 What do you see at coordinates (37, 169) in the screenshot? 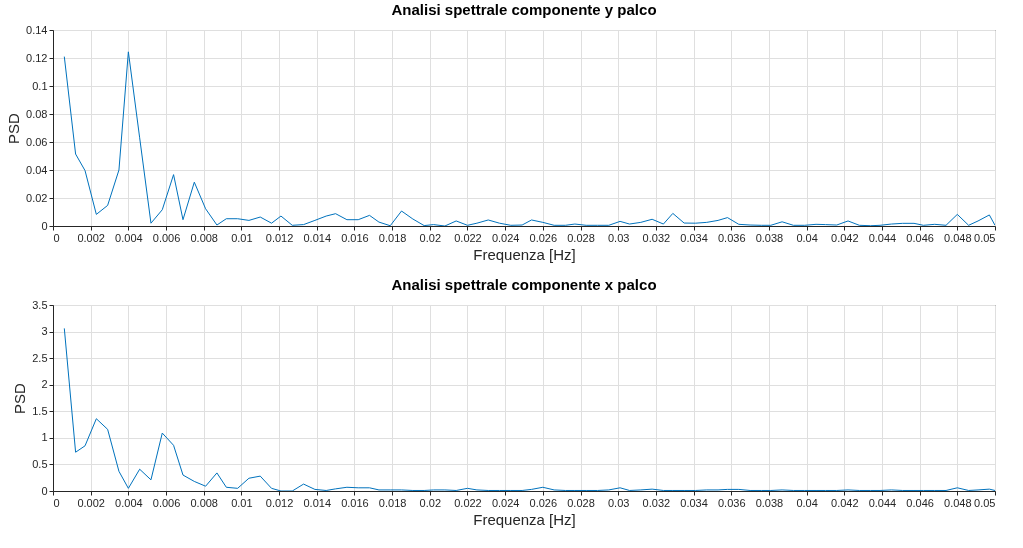
I see `y-tick-label: 0.04` at bounding box center [37, 169].